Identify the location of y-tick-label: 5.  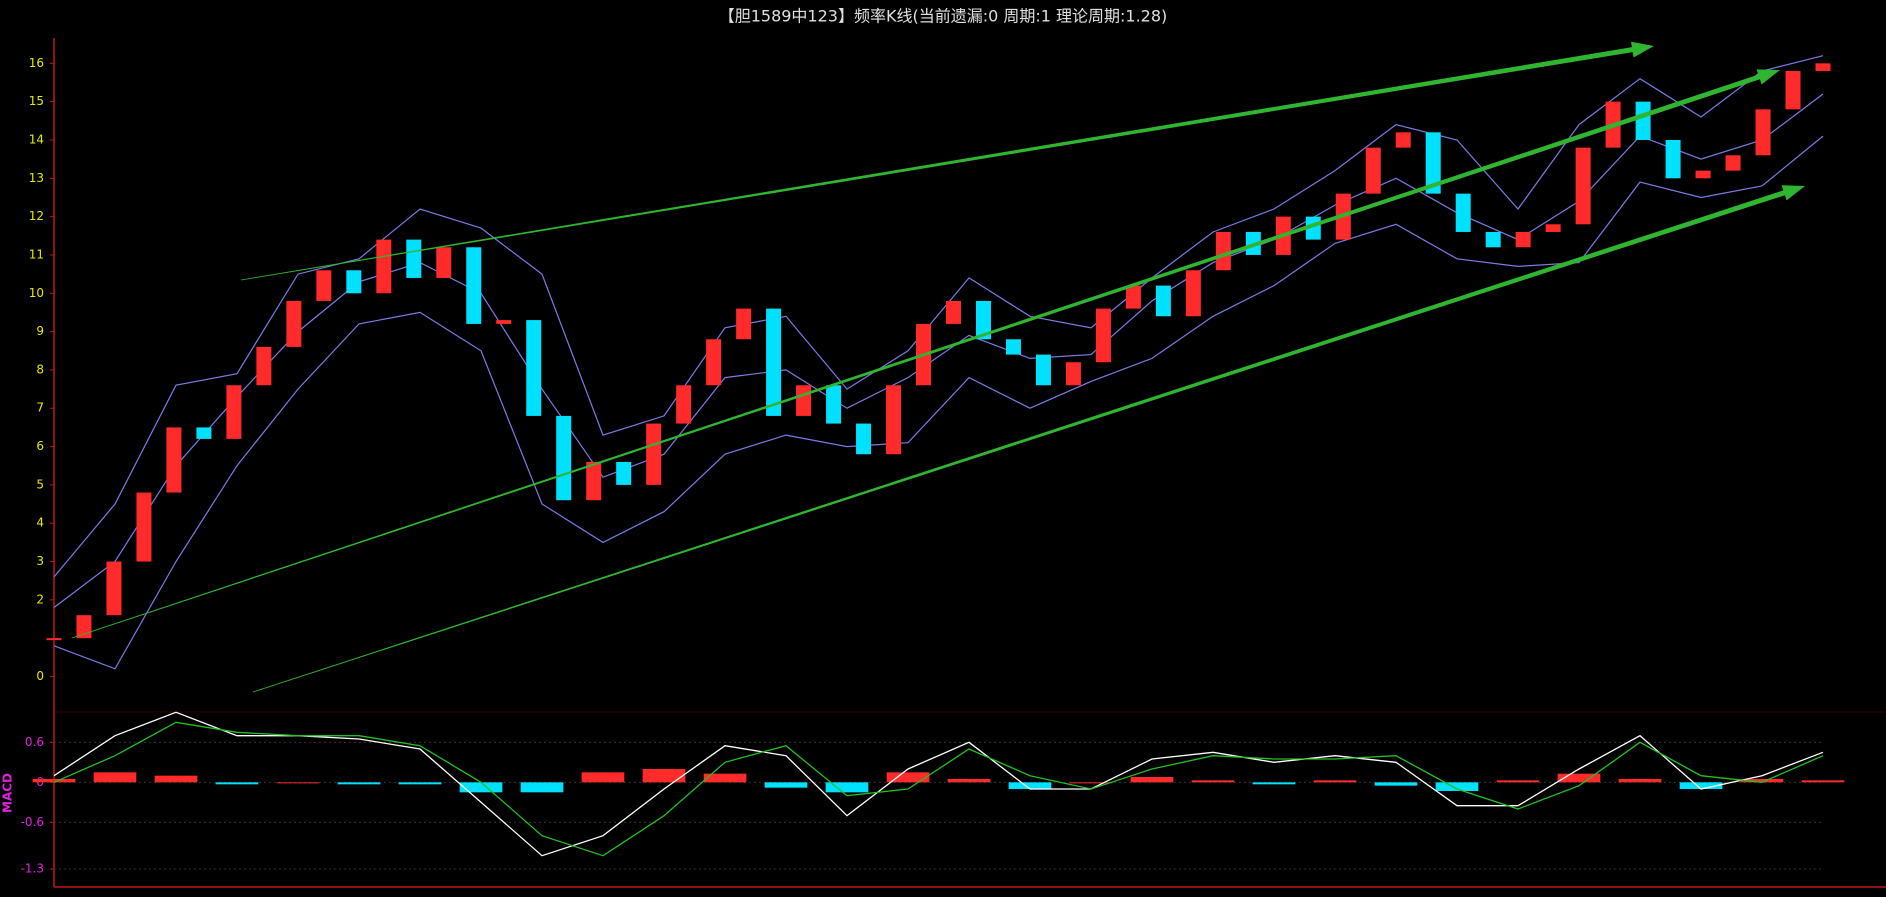
(40, 484).